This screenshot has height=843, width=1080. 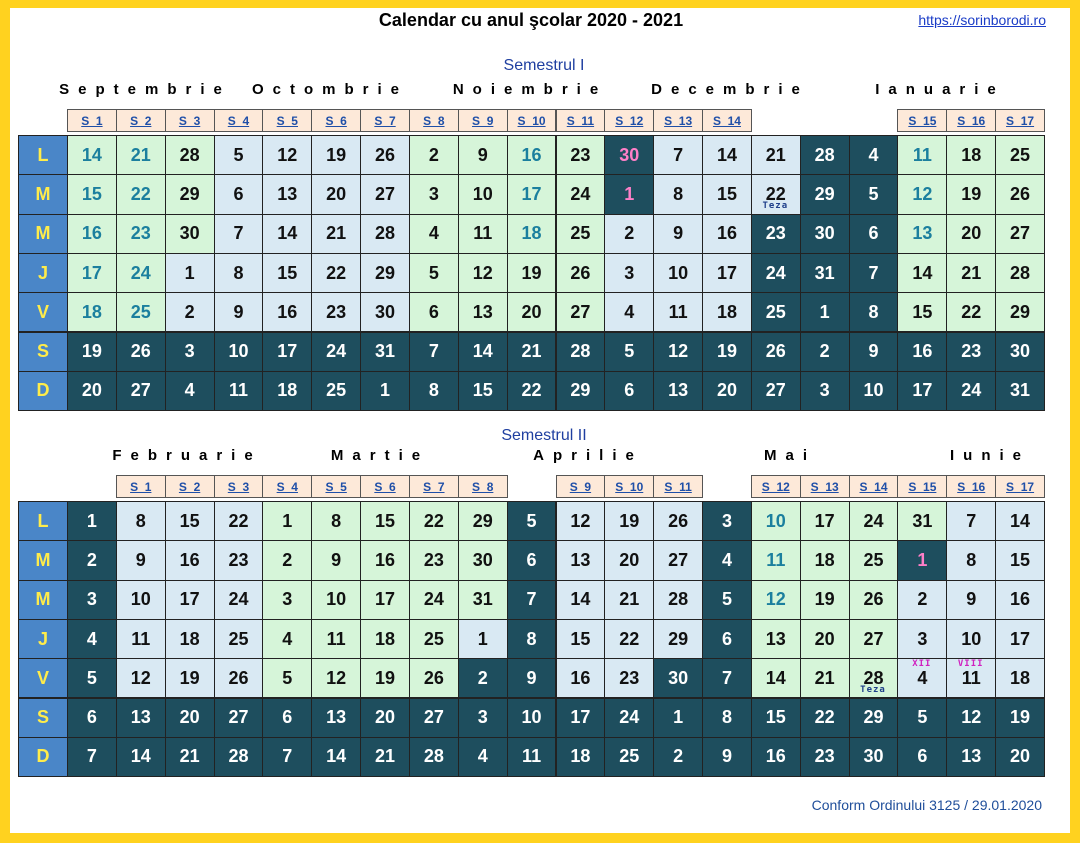 What do you see at coordinates (43, 351) in the screenshot?
I see `day-label: S` at bounding box center [43, 351].